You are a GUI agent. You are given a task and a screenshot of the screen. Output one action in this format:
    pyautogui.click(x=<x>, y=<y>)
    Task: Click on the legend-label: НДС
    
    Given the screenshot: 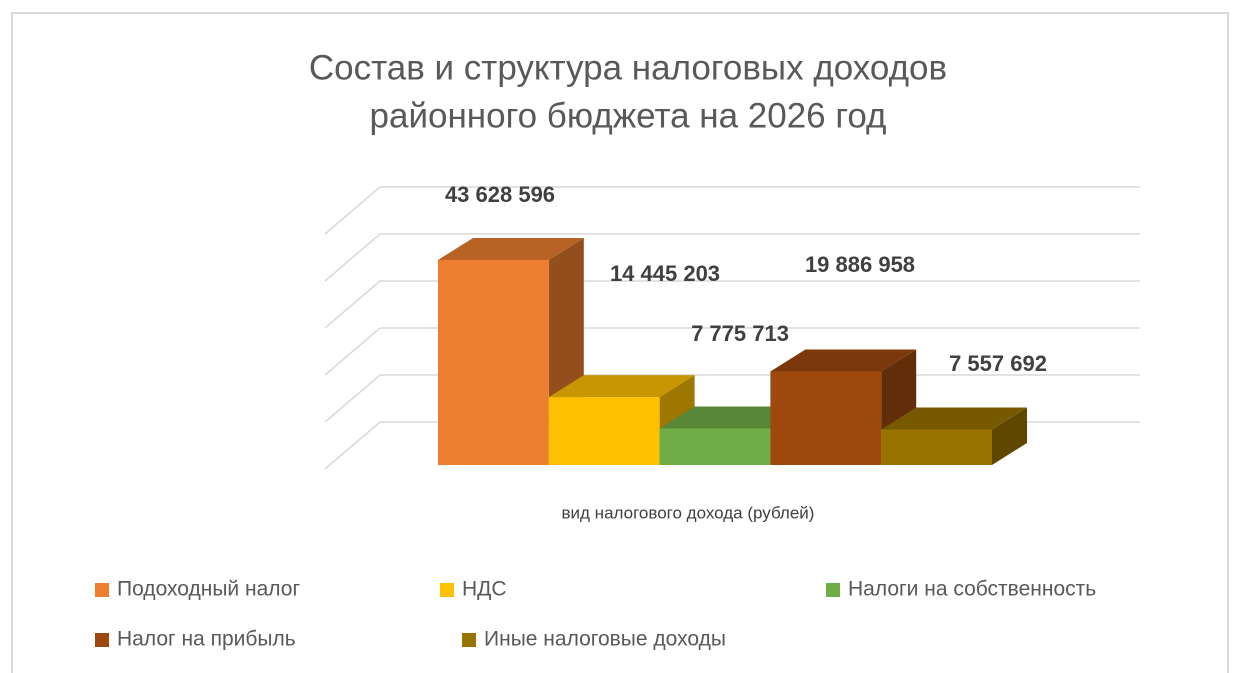 What is the action you would take?
    pyautogui.click(x=484, y=589)
    